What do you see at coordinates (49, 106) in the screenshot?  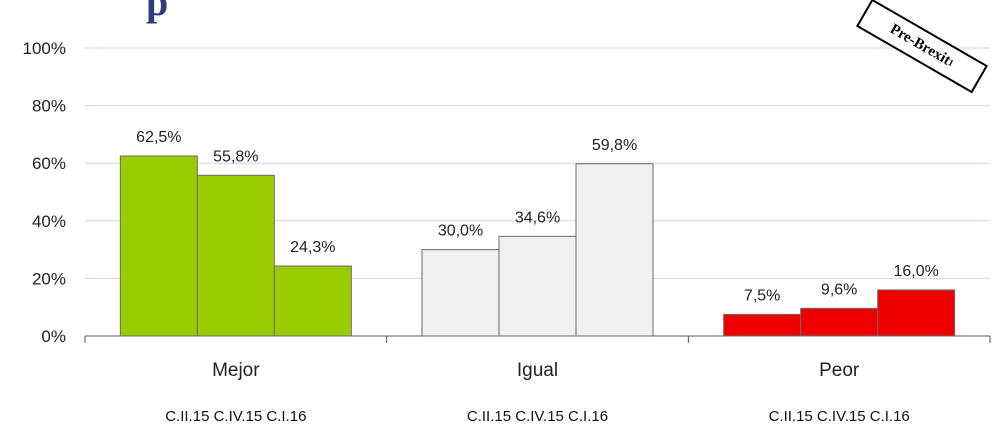 I see `y-tick-label: 80%` at bounding box center [49, 106].